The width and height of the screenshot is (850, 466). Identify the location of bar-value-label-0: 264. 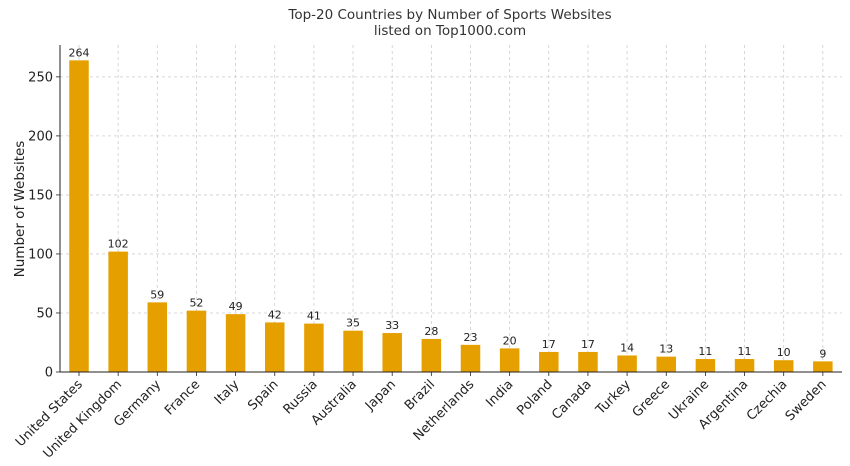
(79, 52).